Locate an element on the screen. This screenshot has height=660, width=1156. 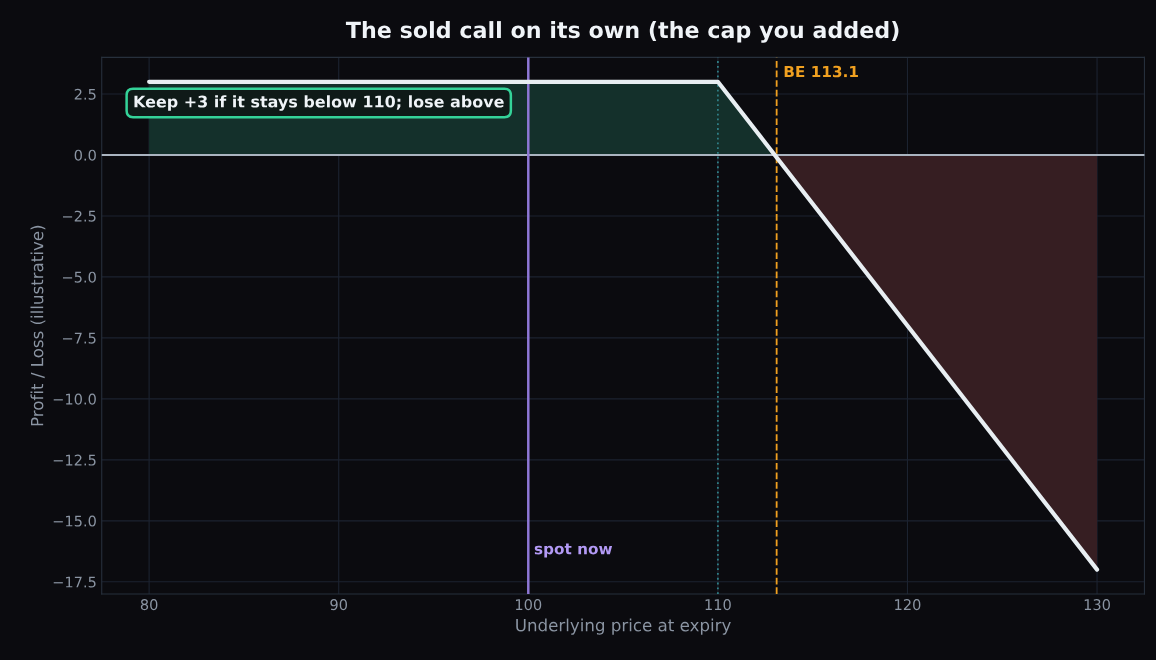
y-axis-title: Profit / Loss (illustrative) is located at coordinates (38, 325).